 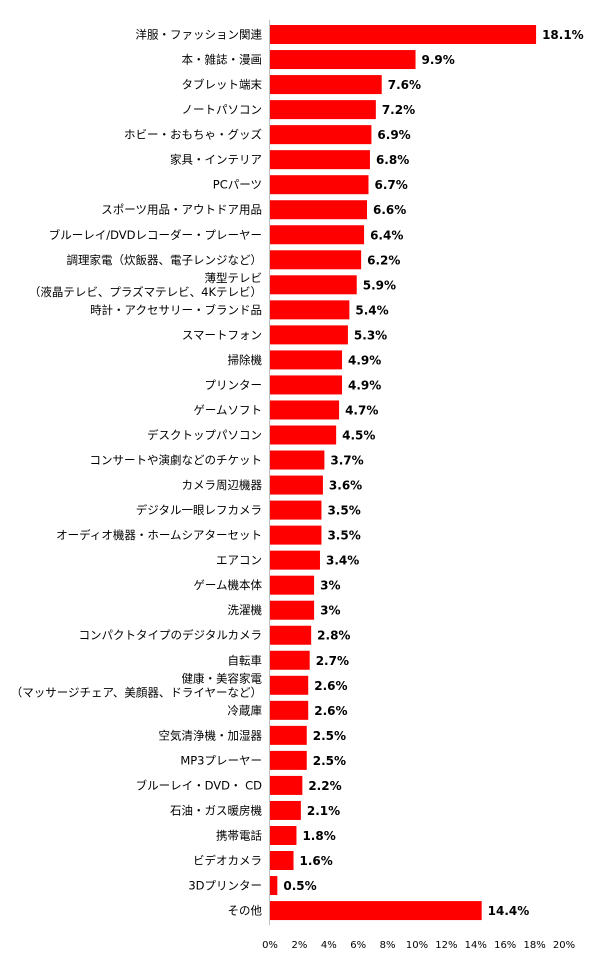 What do you see at coordinates (358, 436) in the screenshot?
I see `value-label: 4.5%` at bounding box center [358, 436].